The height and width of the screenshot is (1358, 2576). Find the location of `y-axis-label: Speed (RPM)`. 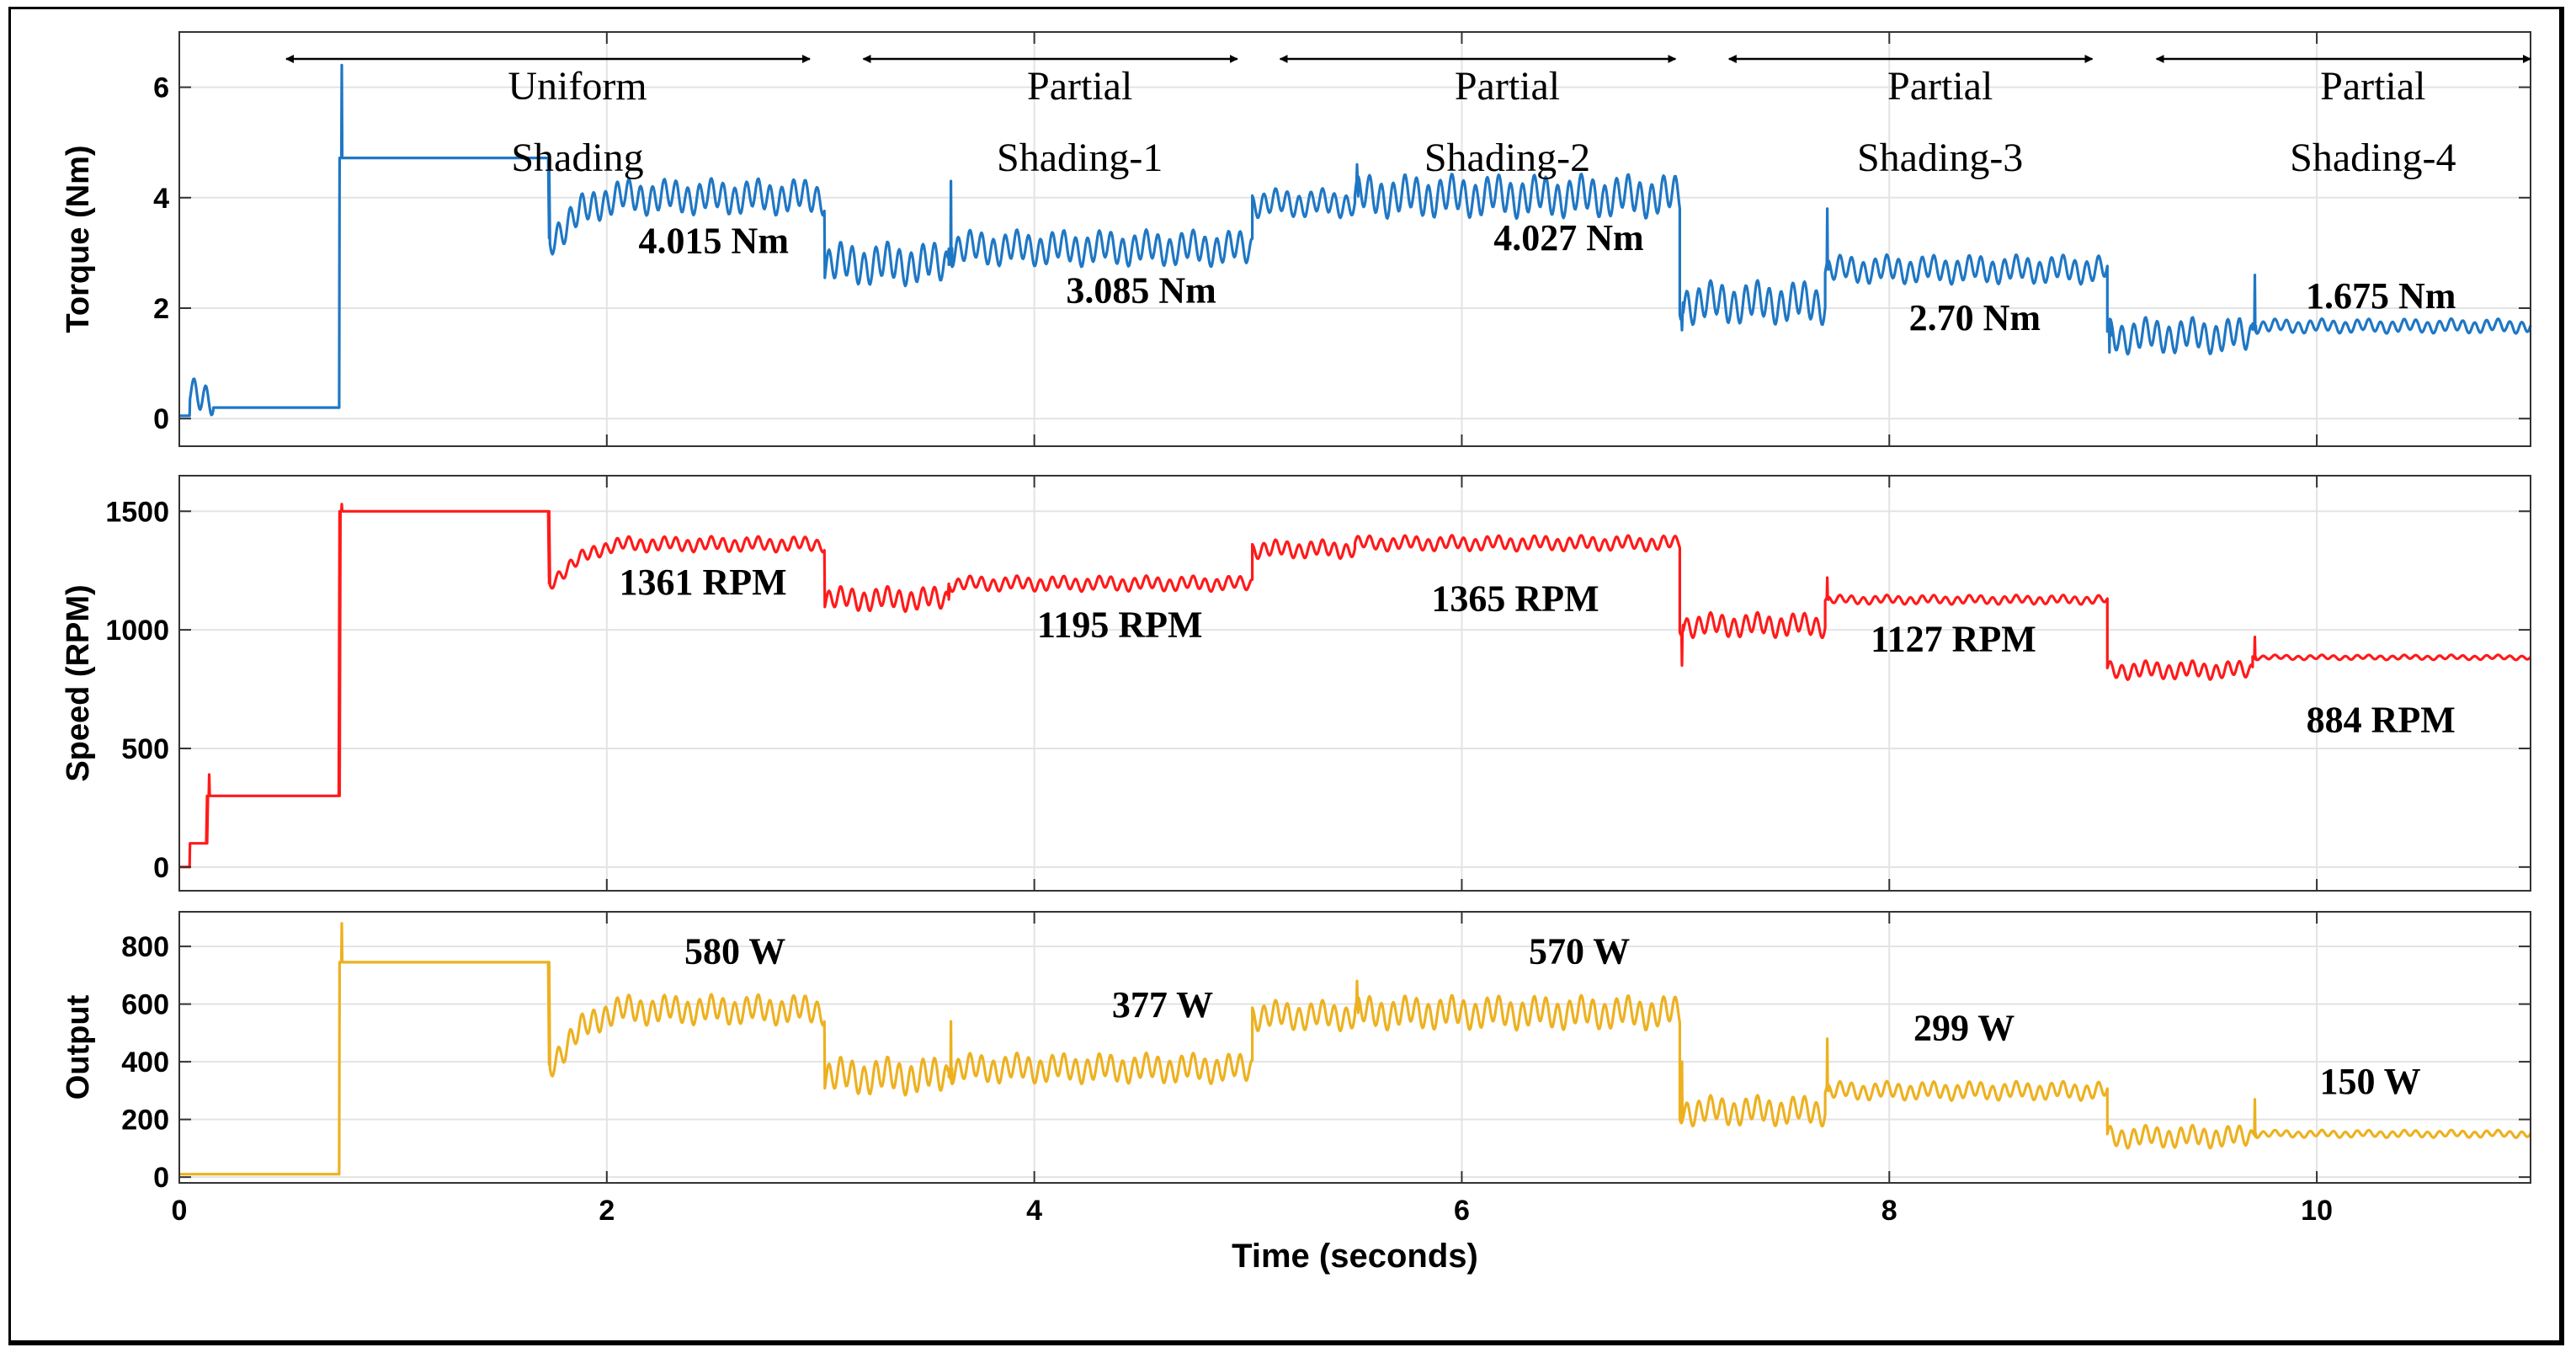

y-axis-label: Speed (RPM) is located at coordinates (78, 682).